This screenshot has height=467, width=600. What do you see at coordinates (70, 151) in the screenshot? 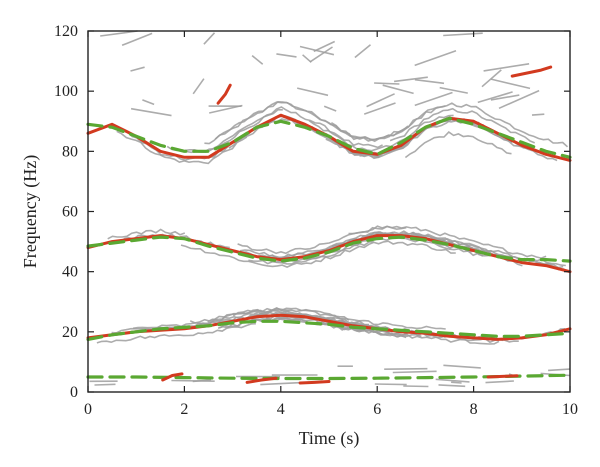
I see `y-tick-label: 80` at bounding box center [70, 151].